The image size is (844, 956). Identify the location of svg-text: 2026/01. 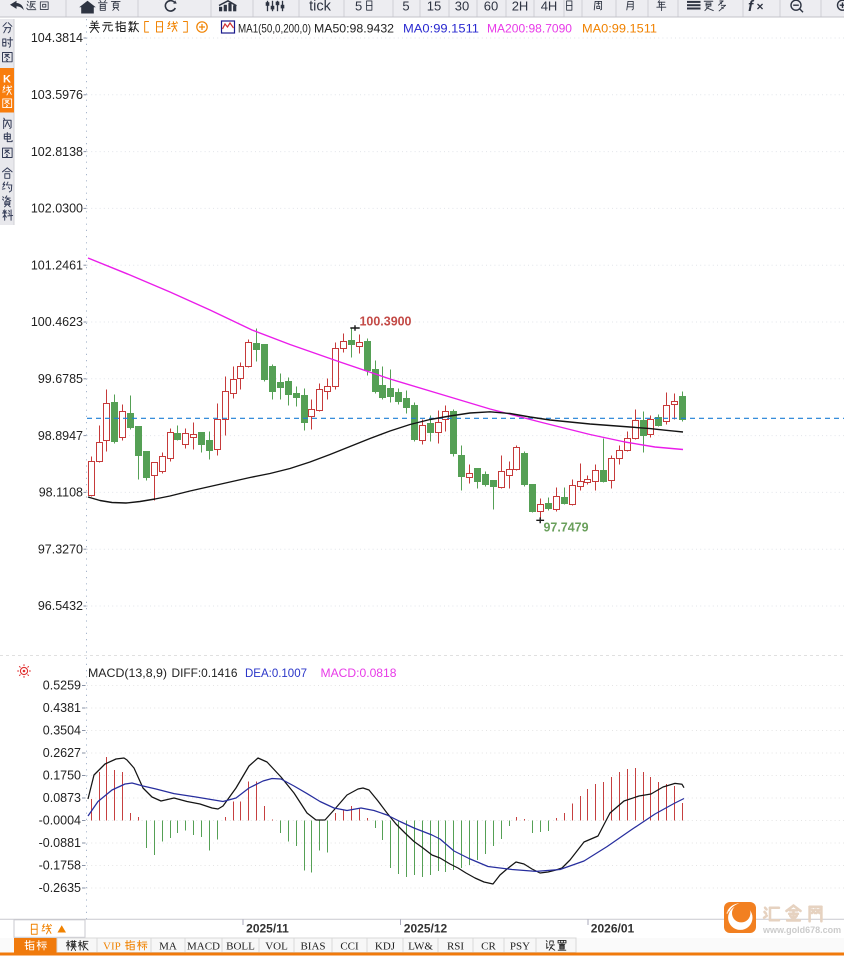
(613, 929).